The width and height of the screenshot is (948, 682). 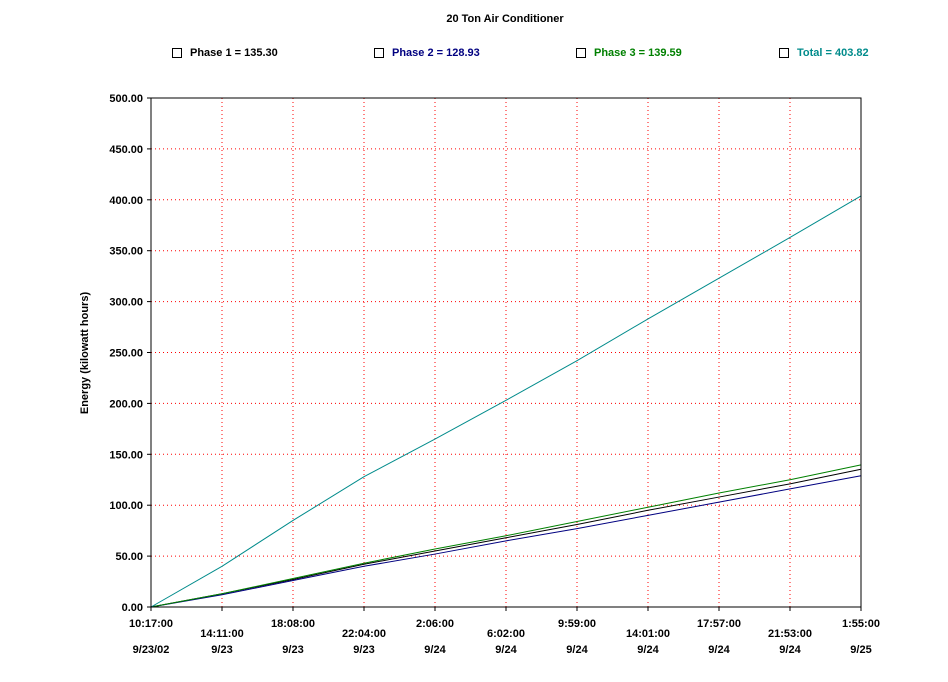 I want to click on x-tick-time-label: 14:11:00, so click(x=221, y=634).